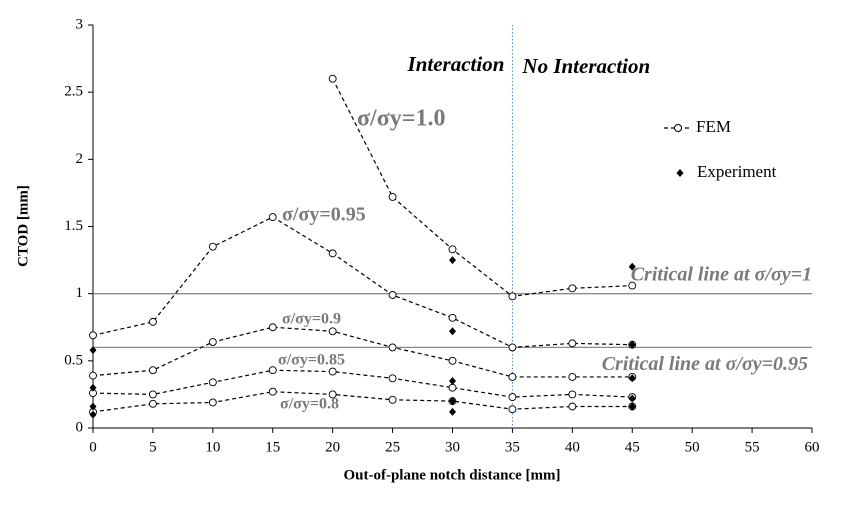 The width and height of the screenshot is (868, 505). What do you see at coordinates (80, 159) in the screenshot?
I see `y-tick-label: 2` at bounding box center [80, 159].